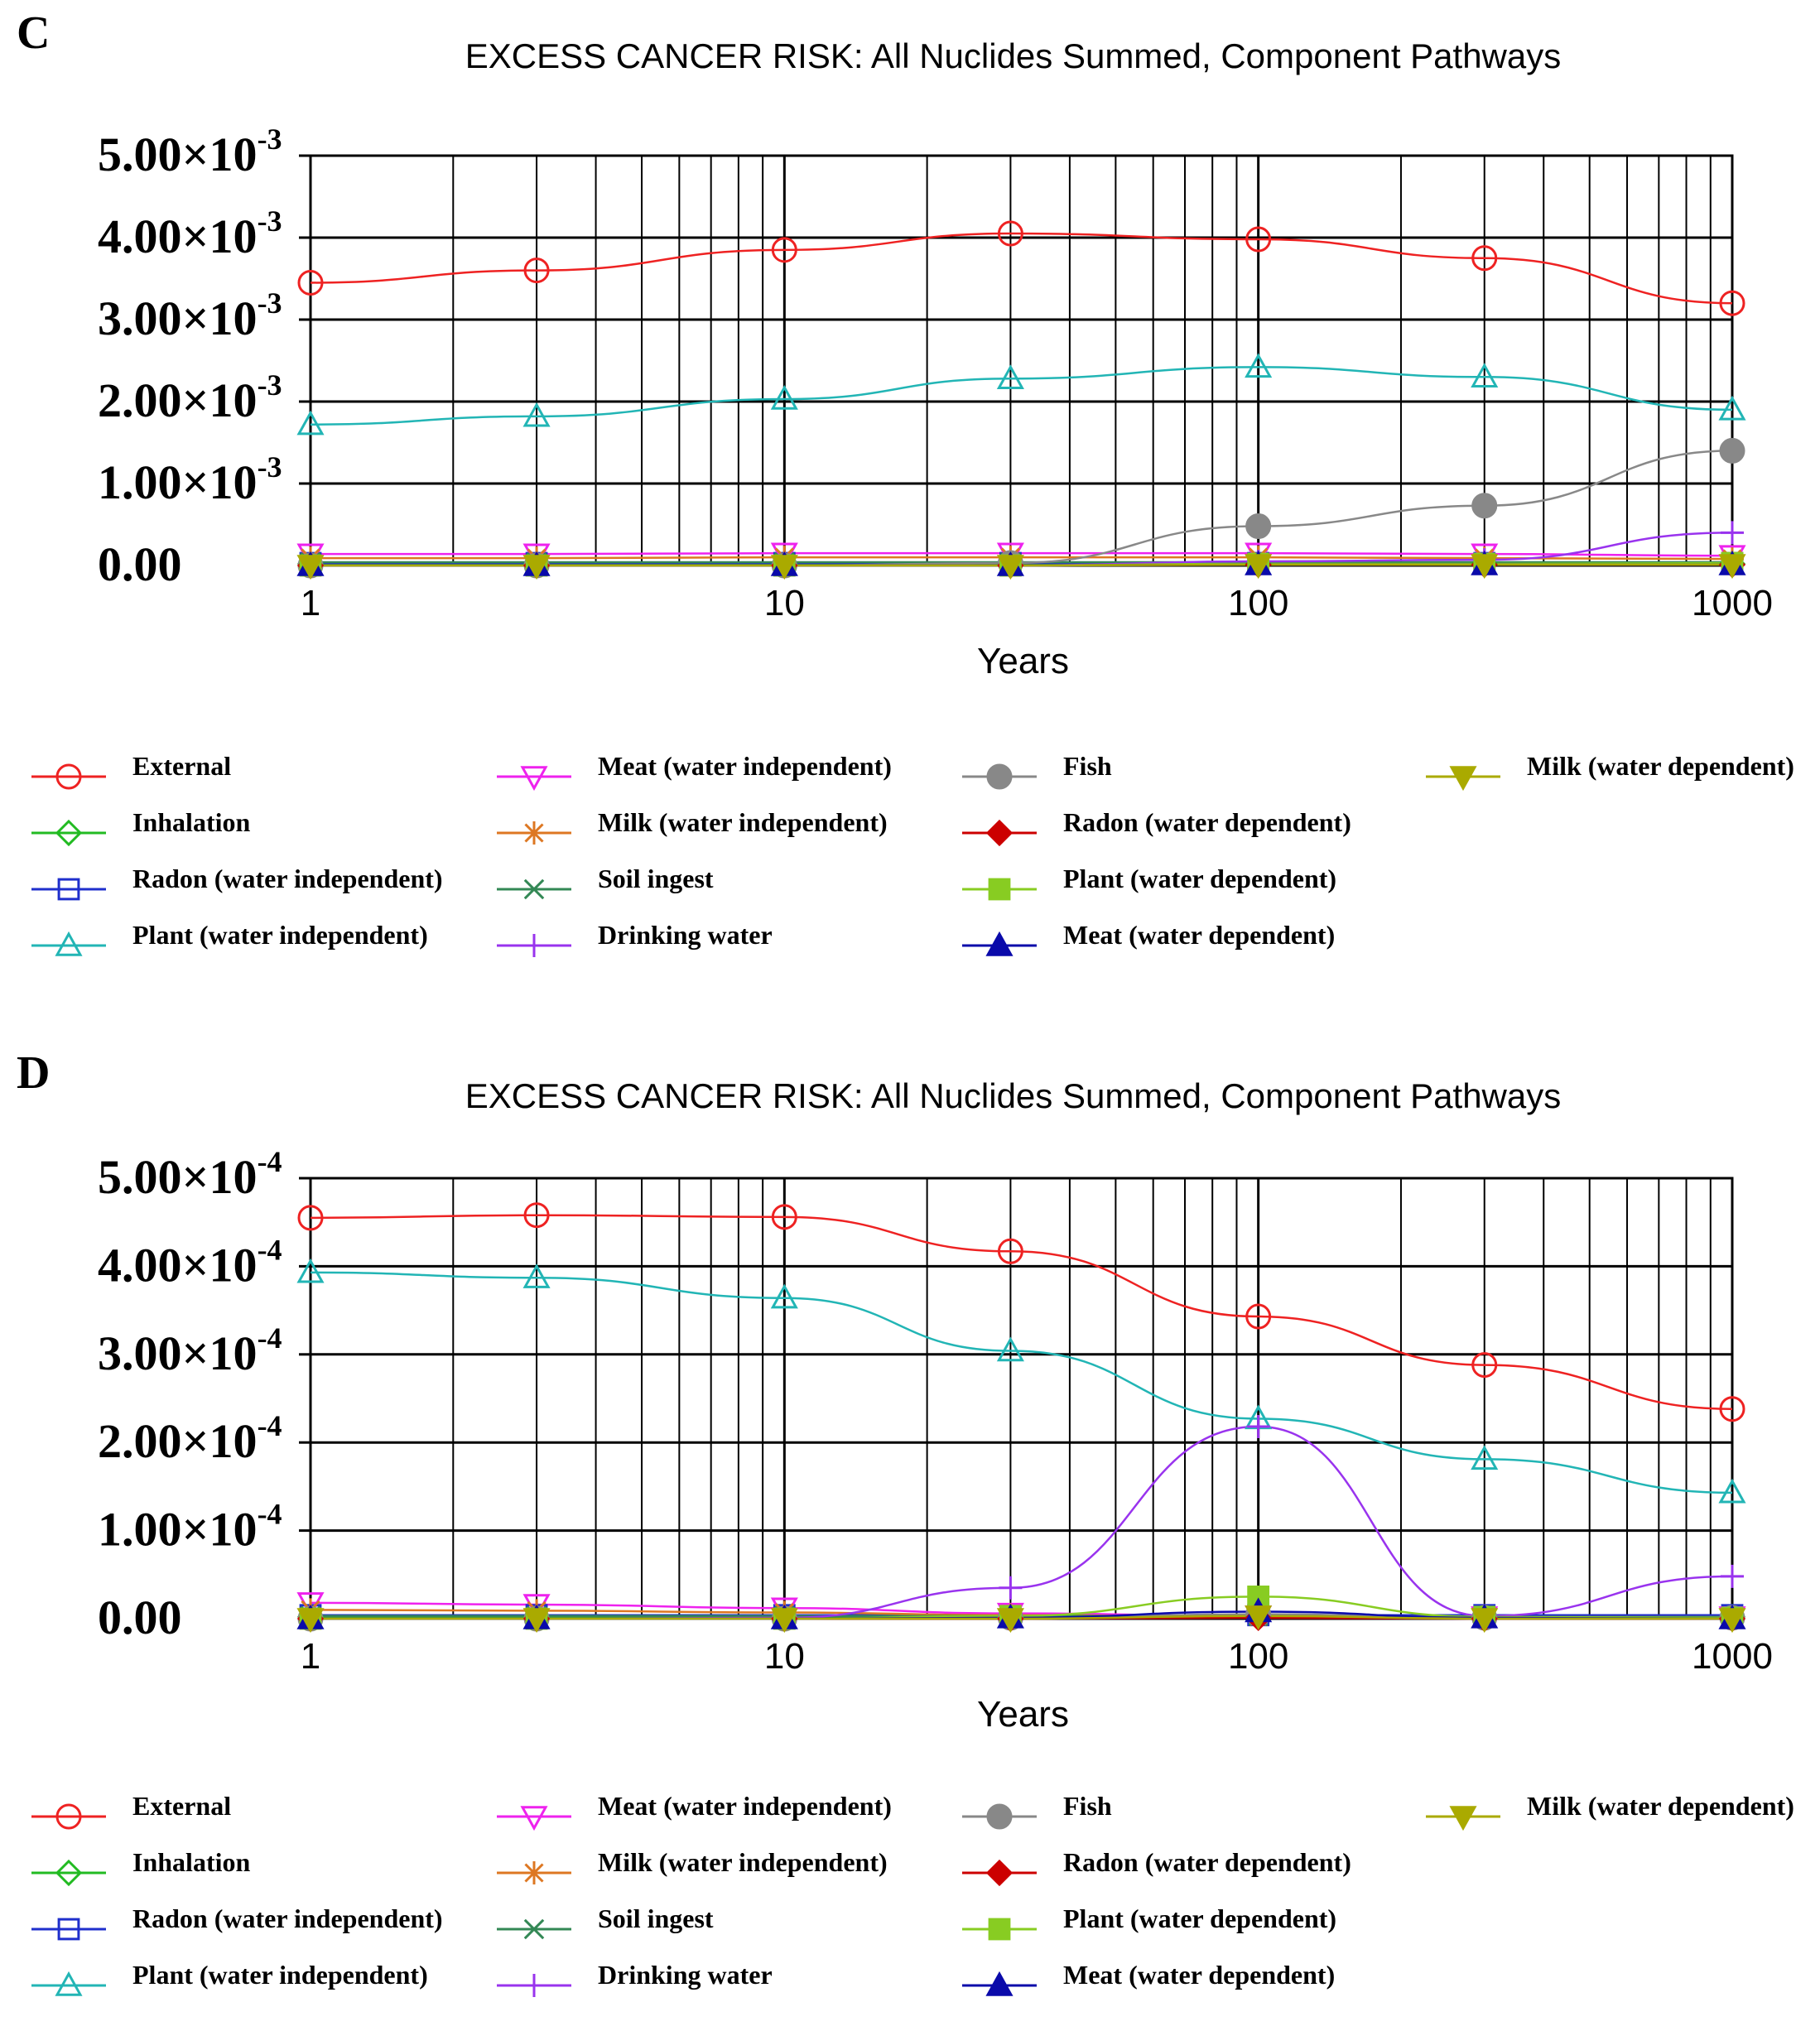 The height and width of the screenshot is (2031, 1820). I want to click on panel-d-legend-item-plant-water-independent-swatch-marker-shape, so click(69, 1983).